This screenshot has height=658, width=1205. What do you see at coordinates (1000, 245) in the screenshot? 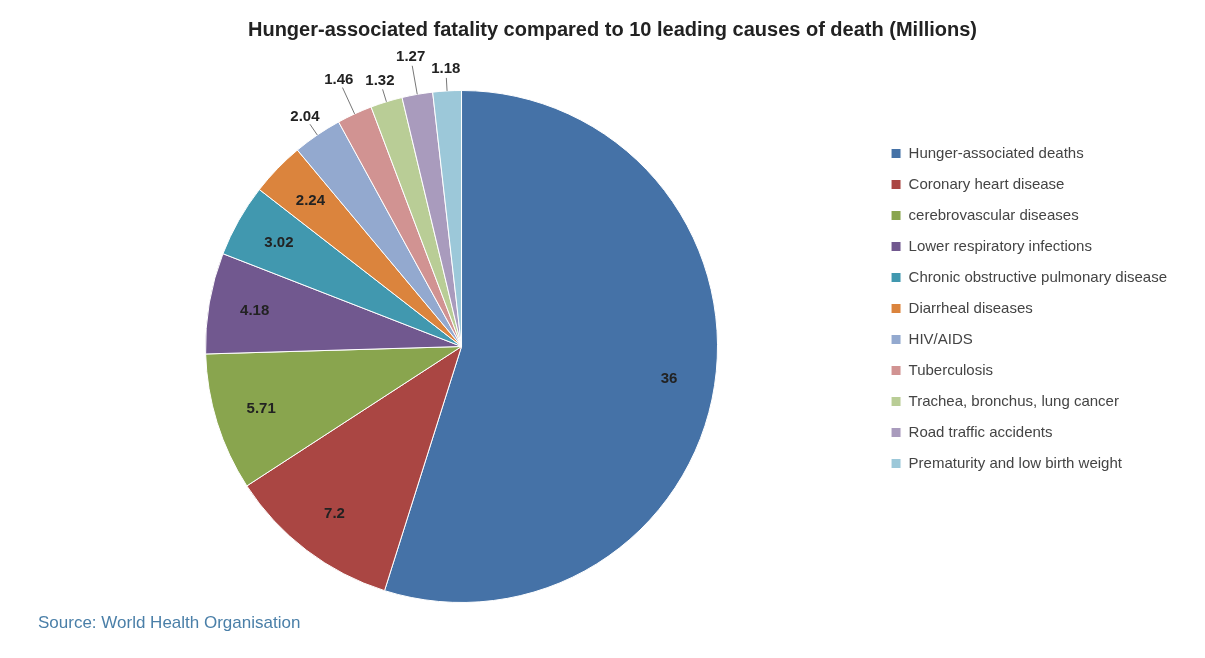
I see `legend-label: Lower respiratory infections` at bounding box center [1000, 245].